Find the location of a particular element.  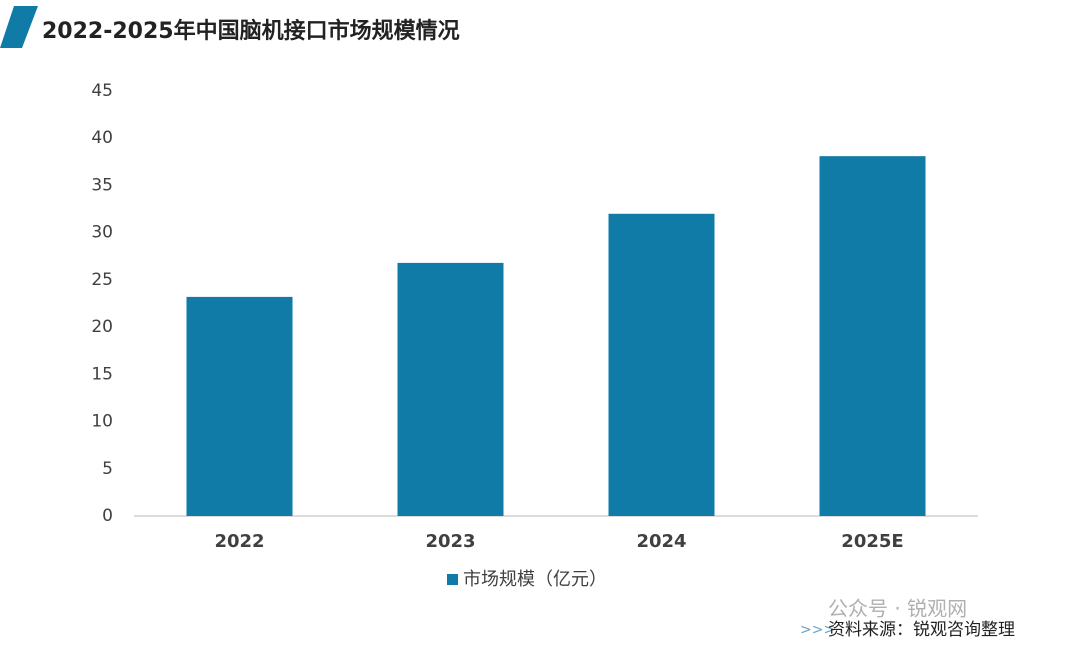

legend-swatch is located at coordinates (452, 579).